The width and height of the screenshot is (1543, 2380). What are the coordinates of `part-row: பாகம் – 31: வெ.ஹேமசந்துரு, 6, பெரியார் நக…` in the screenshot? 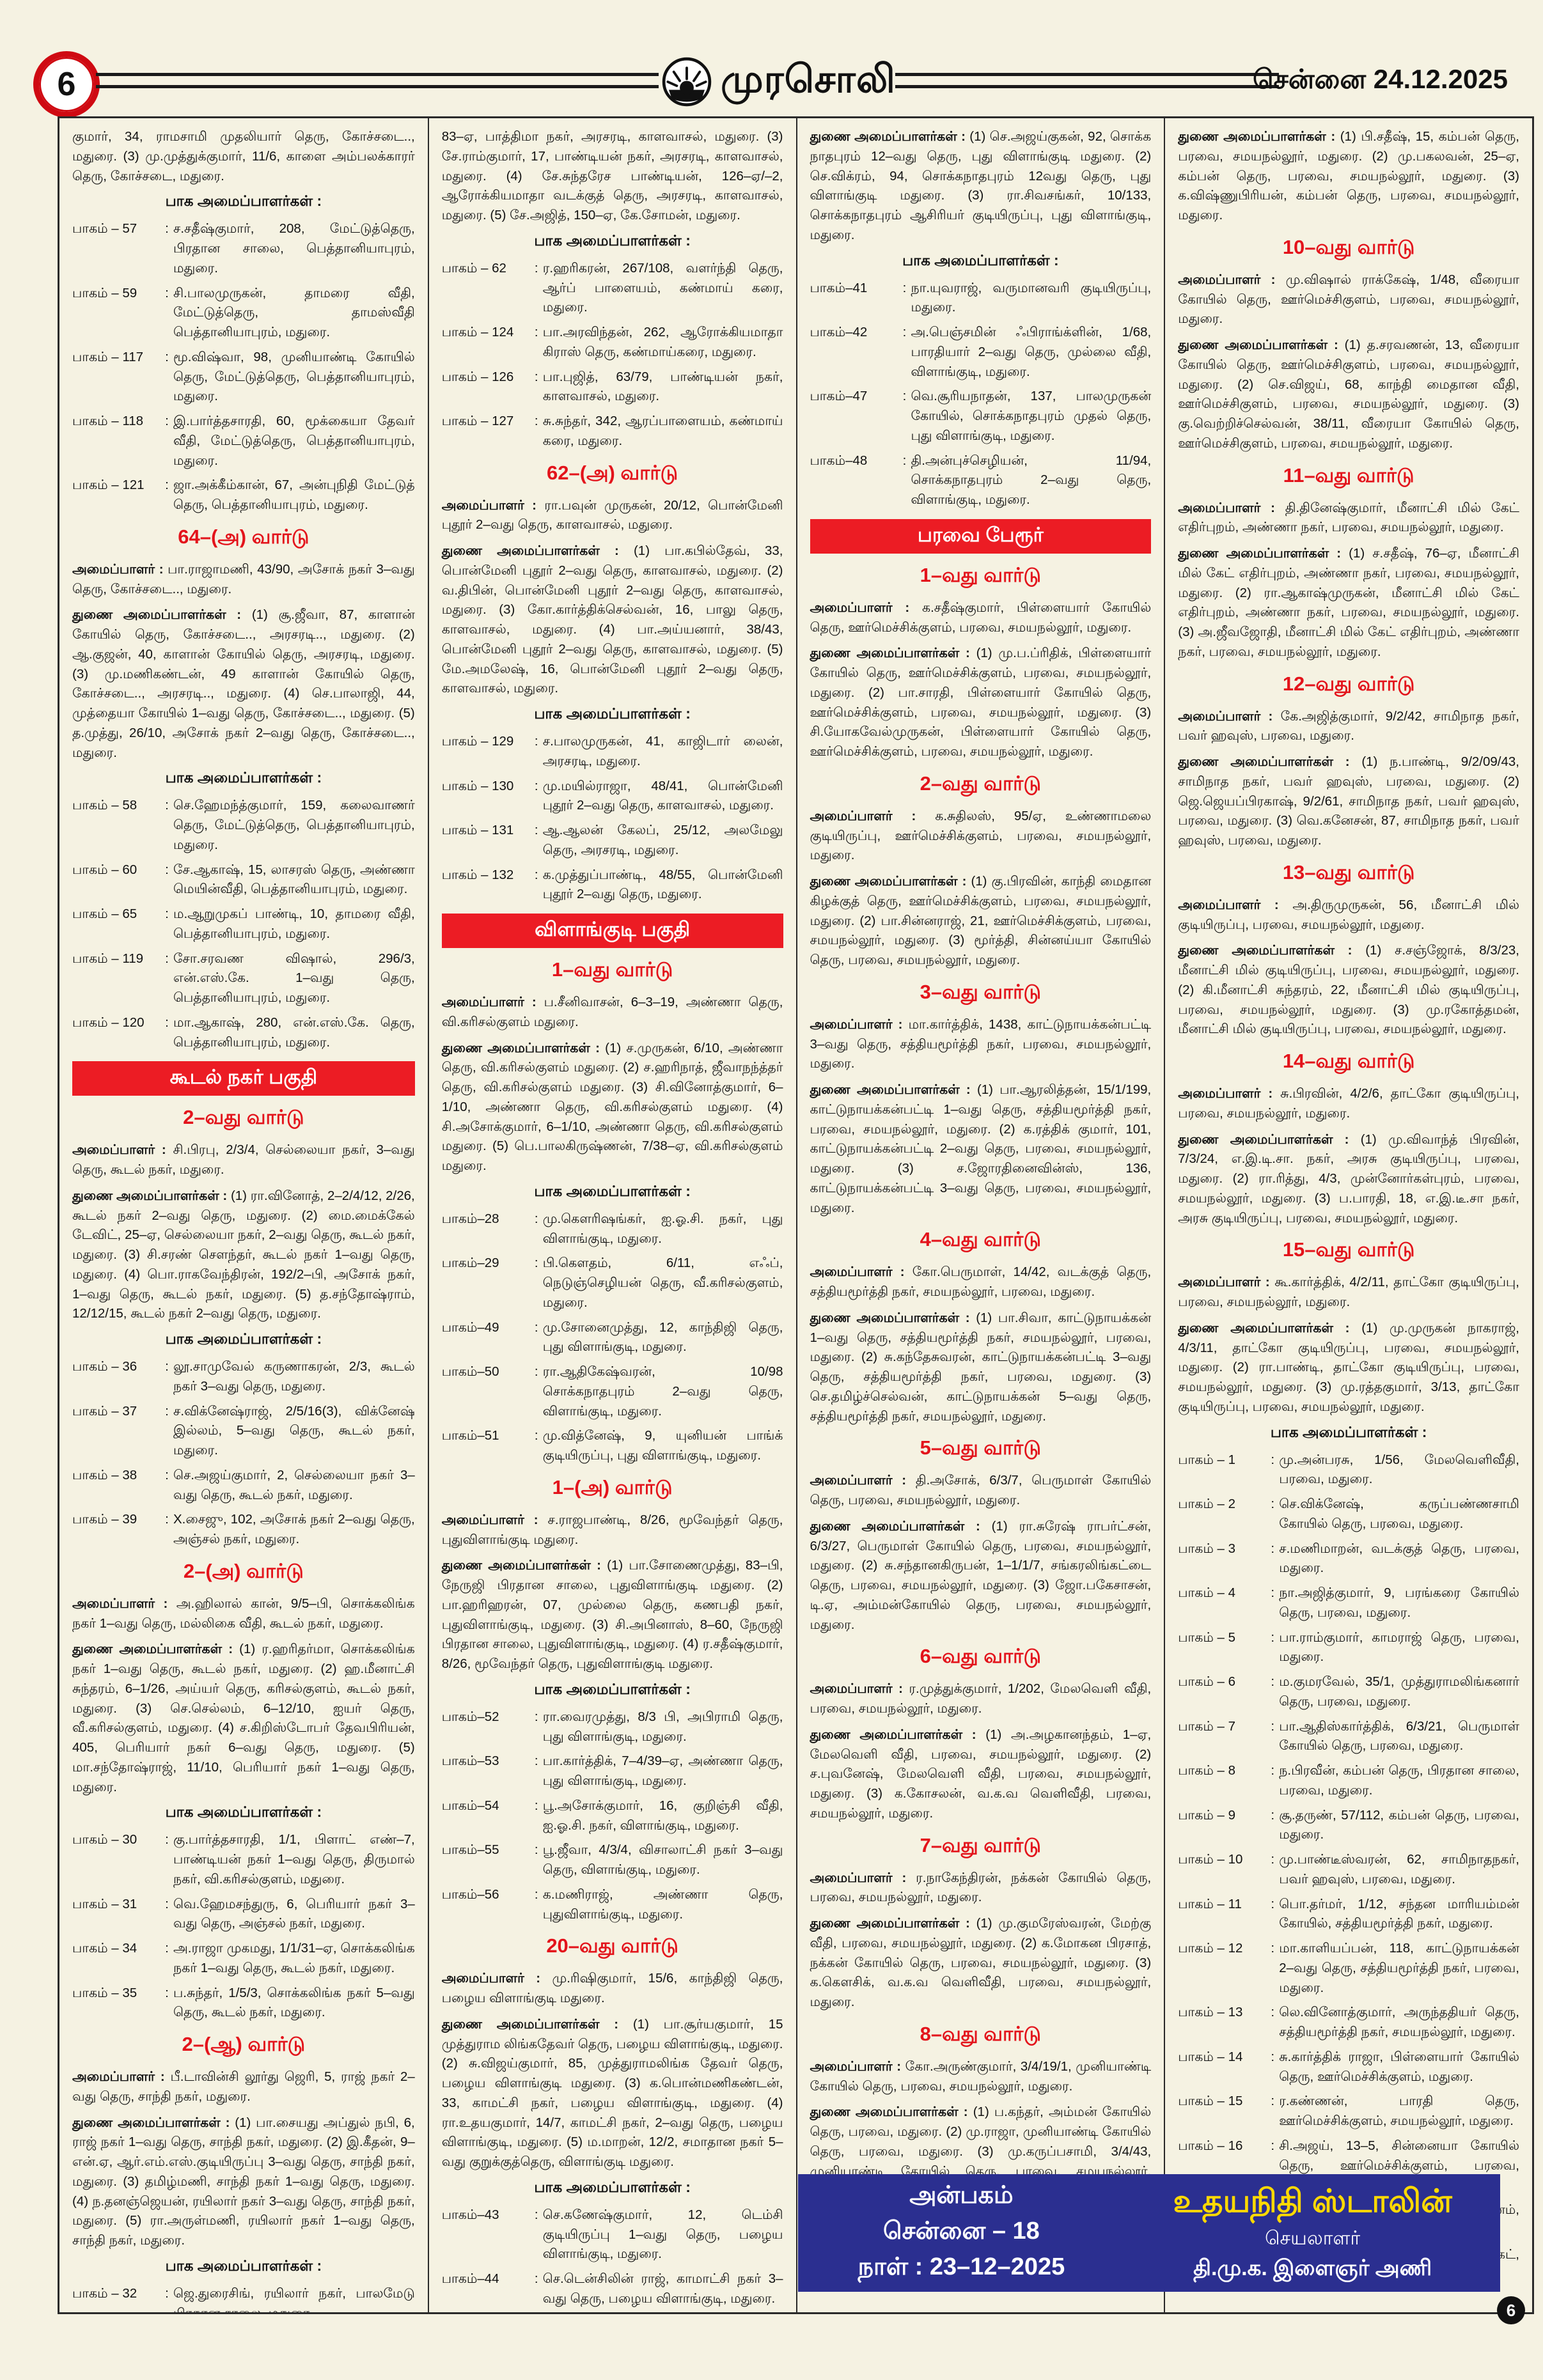 It's located at (243, 1914).